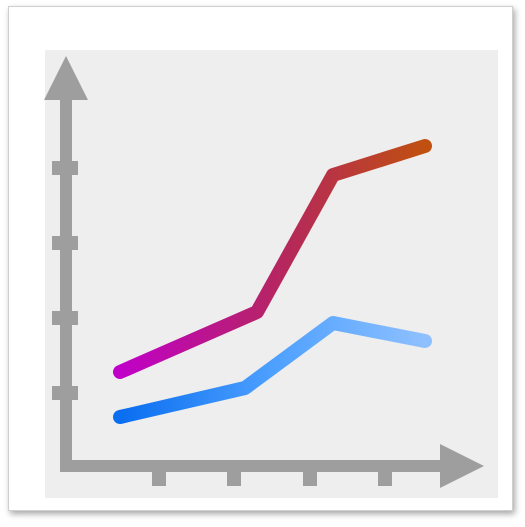 This screenshot has width=525, height=527. I want to click on y-axis-arrow, so click(66, 78).